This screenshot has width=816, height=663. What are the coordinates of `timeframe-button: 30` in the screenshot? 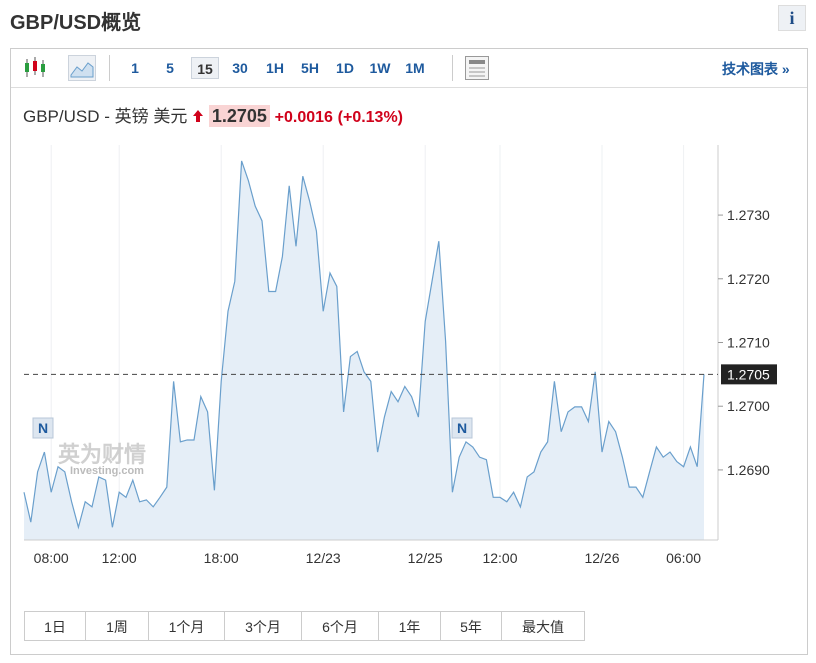 It's located at (240, 68).